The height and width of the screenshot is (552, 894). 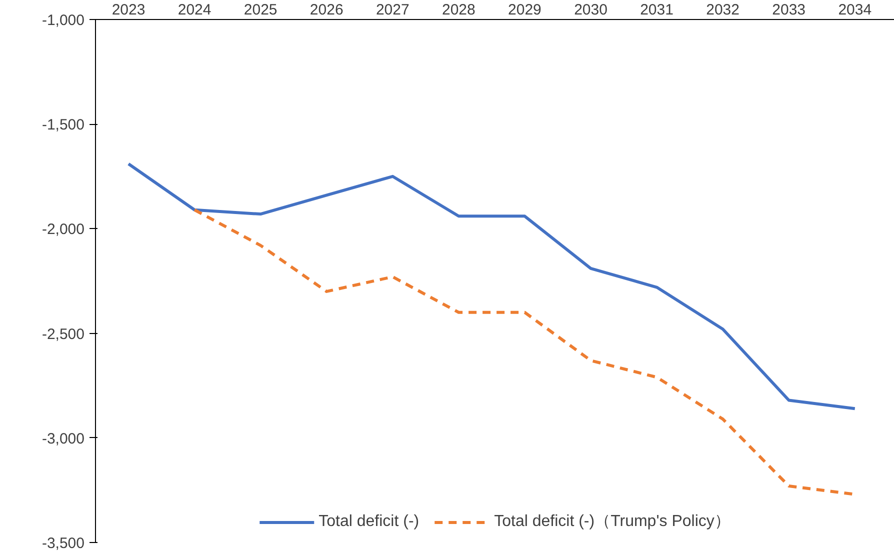 I want to click on x-tick-label: 2027, so click(x=393, y=10).